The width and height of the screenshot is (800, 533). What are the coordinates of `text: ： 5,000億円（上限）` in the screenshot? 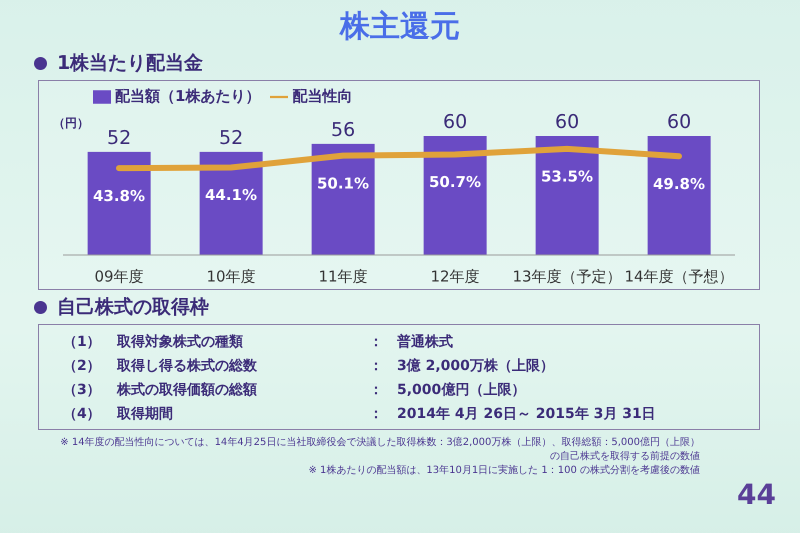 It's located at (447, 390).